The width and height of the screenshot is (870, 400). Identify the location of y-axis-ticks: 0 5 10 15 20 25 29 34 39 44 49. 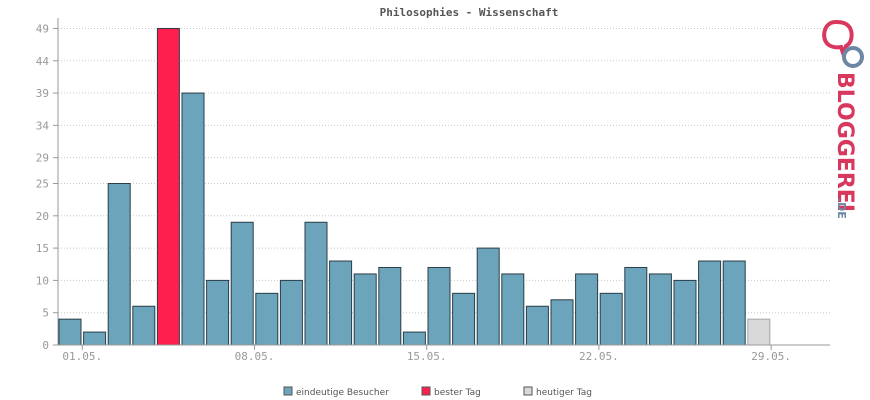
(47, 187).